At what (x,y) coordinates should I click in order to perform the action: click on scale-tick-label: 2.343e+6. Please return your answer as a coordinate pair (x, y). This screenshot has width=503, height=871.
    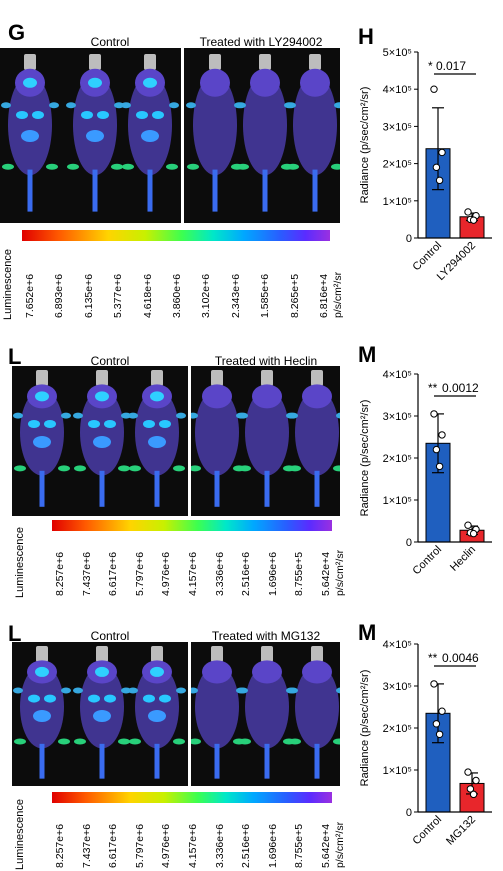
    Looking at the image, I should click on (235, 295).